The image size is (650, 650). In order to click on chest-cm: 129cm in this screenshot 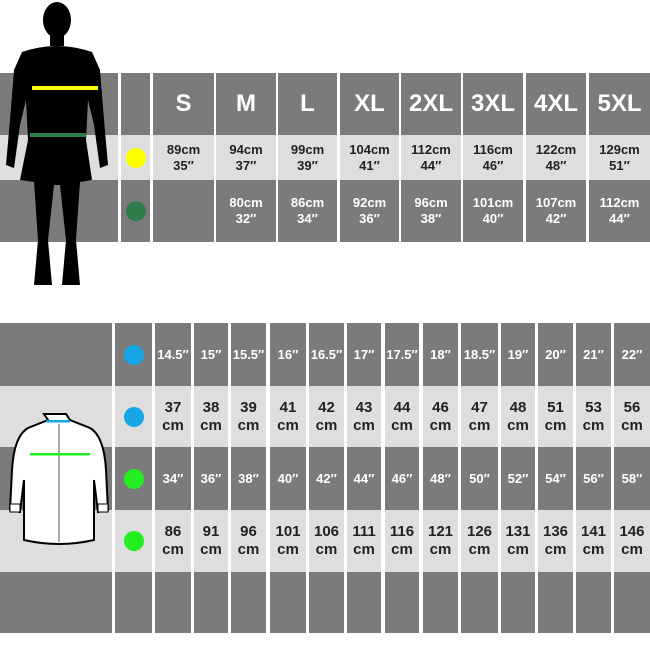, I will do `click(619, 149)`.